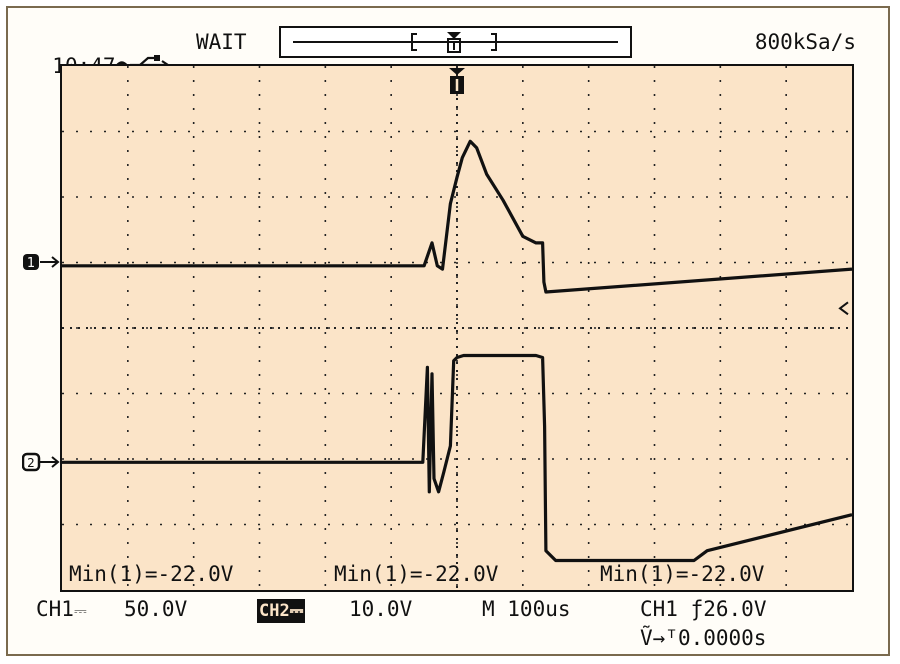 This screenshot has width=900, height=664. I want to click on ch2-scale: 10.0V, so click(381, 609).